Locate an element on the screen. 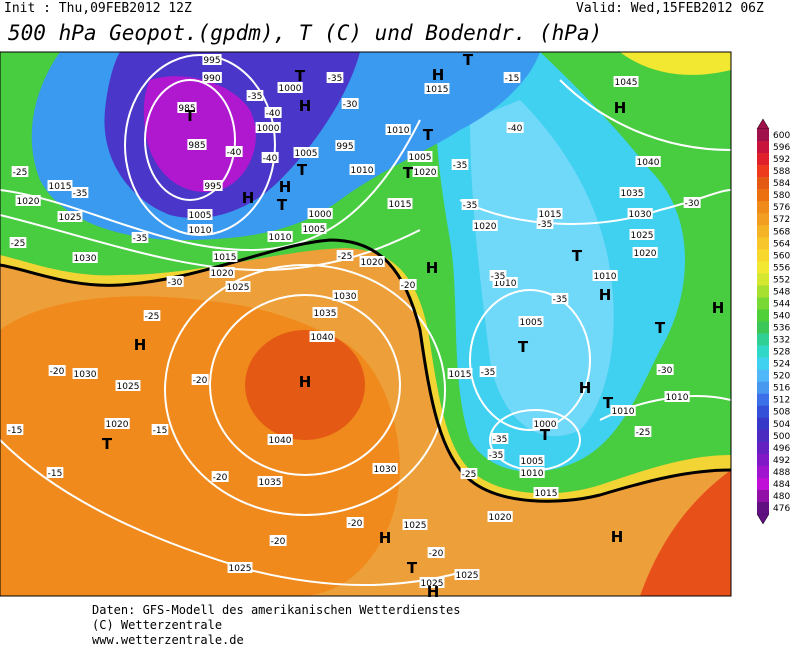  colorbar-label: 540 is located at coordinates (781, 316).